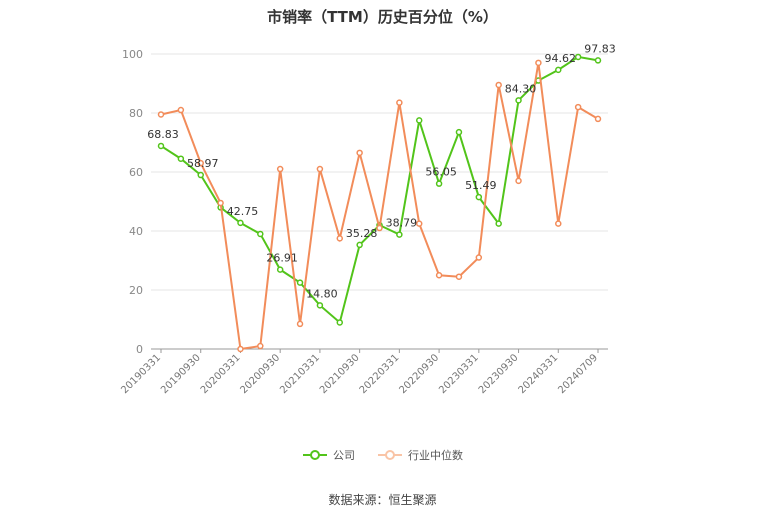 This screenshot has height=517, width=765. I want to click on legend-company-label: 公司, so click(344, 455).